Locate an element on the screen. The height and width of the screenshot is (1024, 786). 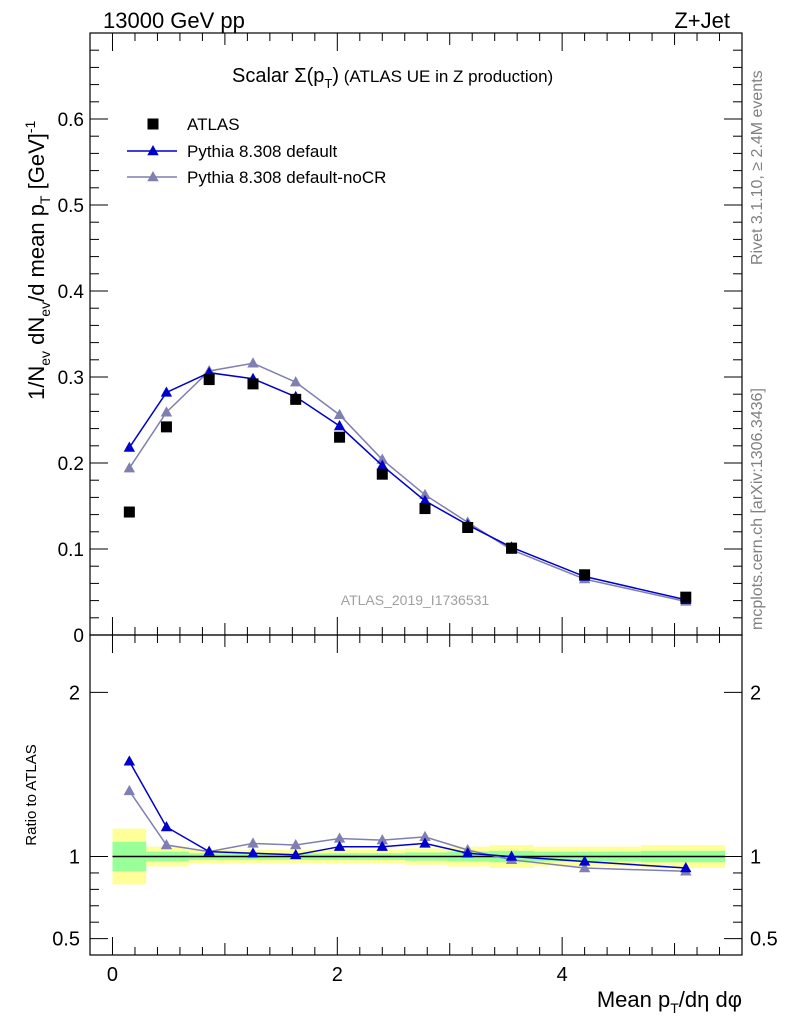
side-text-mcplots: mcplots.cern.ch [arXiv:1306.3436] is located at coordinates (757, 509).